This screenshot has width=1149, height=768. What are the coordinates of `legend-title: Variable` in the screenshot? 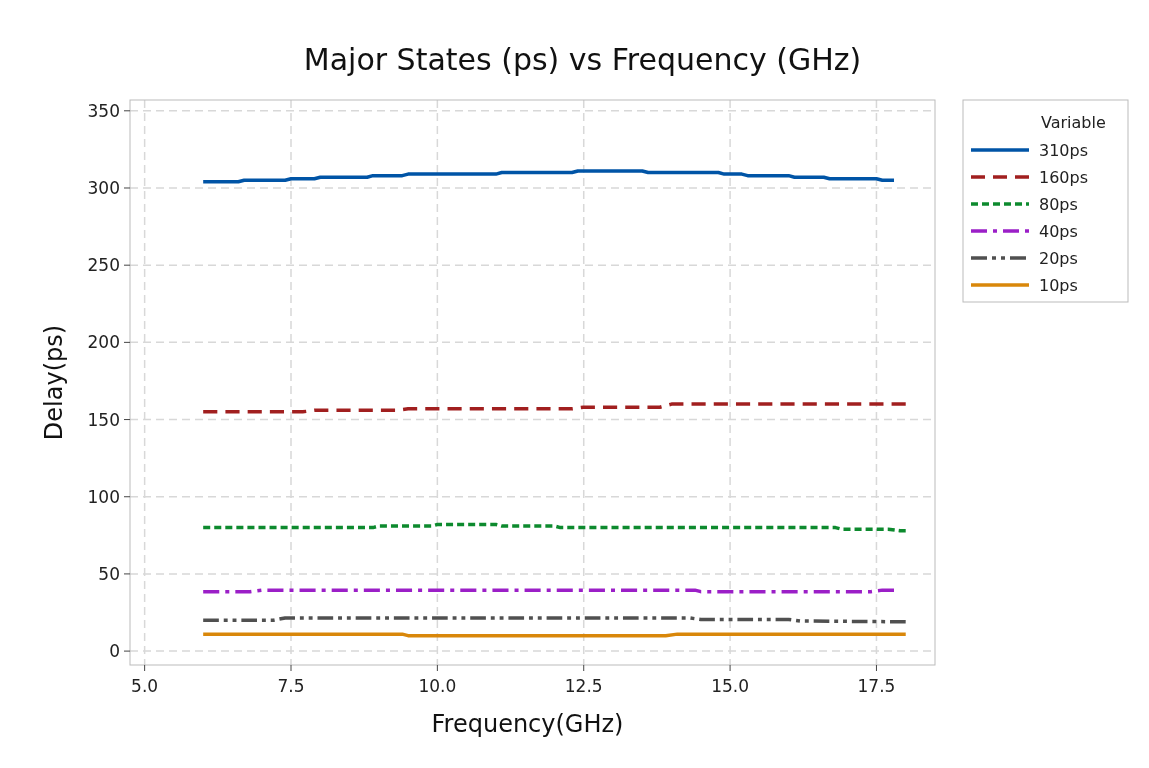 It's located at (1073, 122).